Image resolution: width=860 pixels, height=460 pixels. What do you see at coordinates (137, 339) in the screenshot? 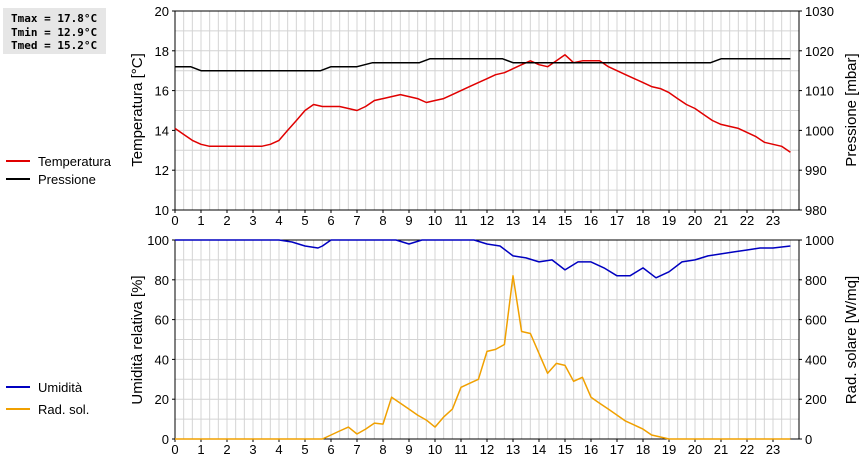
I see `bottom-left-axis-title: Umidità relativa [%]` at bounding box center [137, 339].